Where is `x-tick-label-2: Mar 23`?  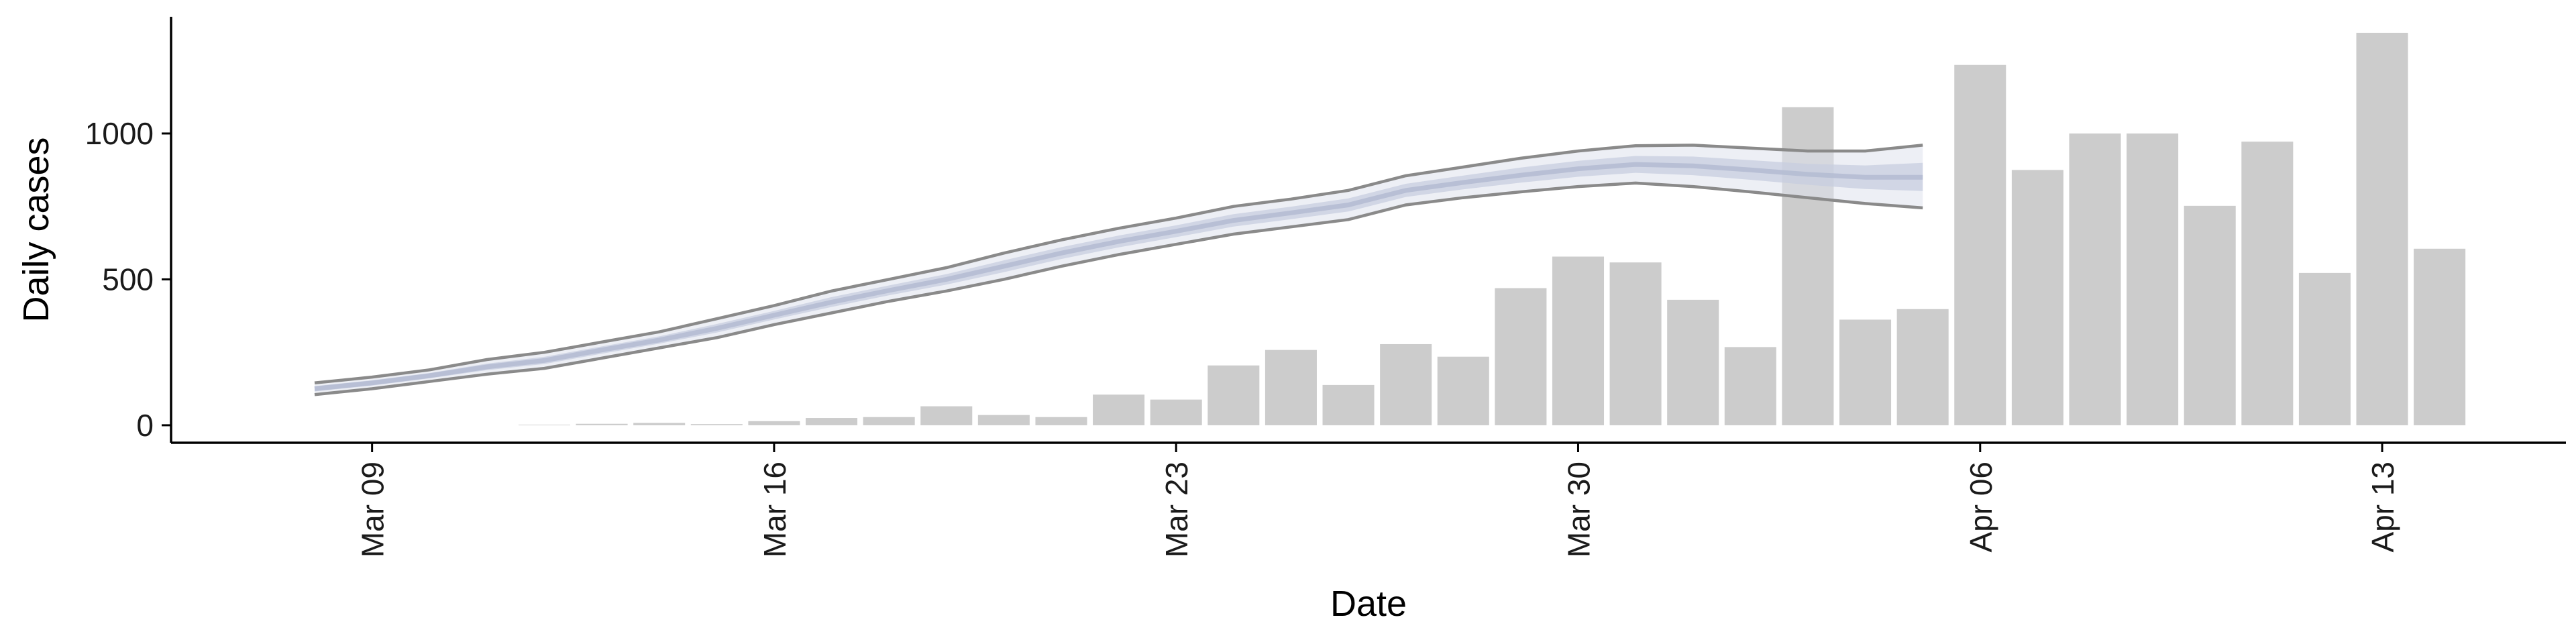
x-tick-label-2: Mar 23 is located at coordinates (1176, 509).